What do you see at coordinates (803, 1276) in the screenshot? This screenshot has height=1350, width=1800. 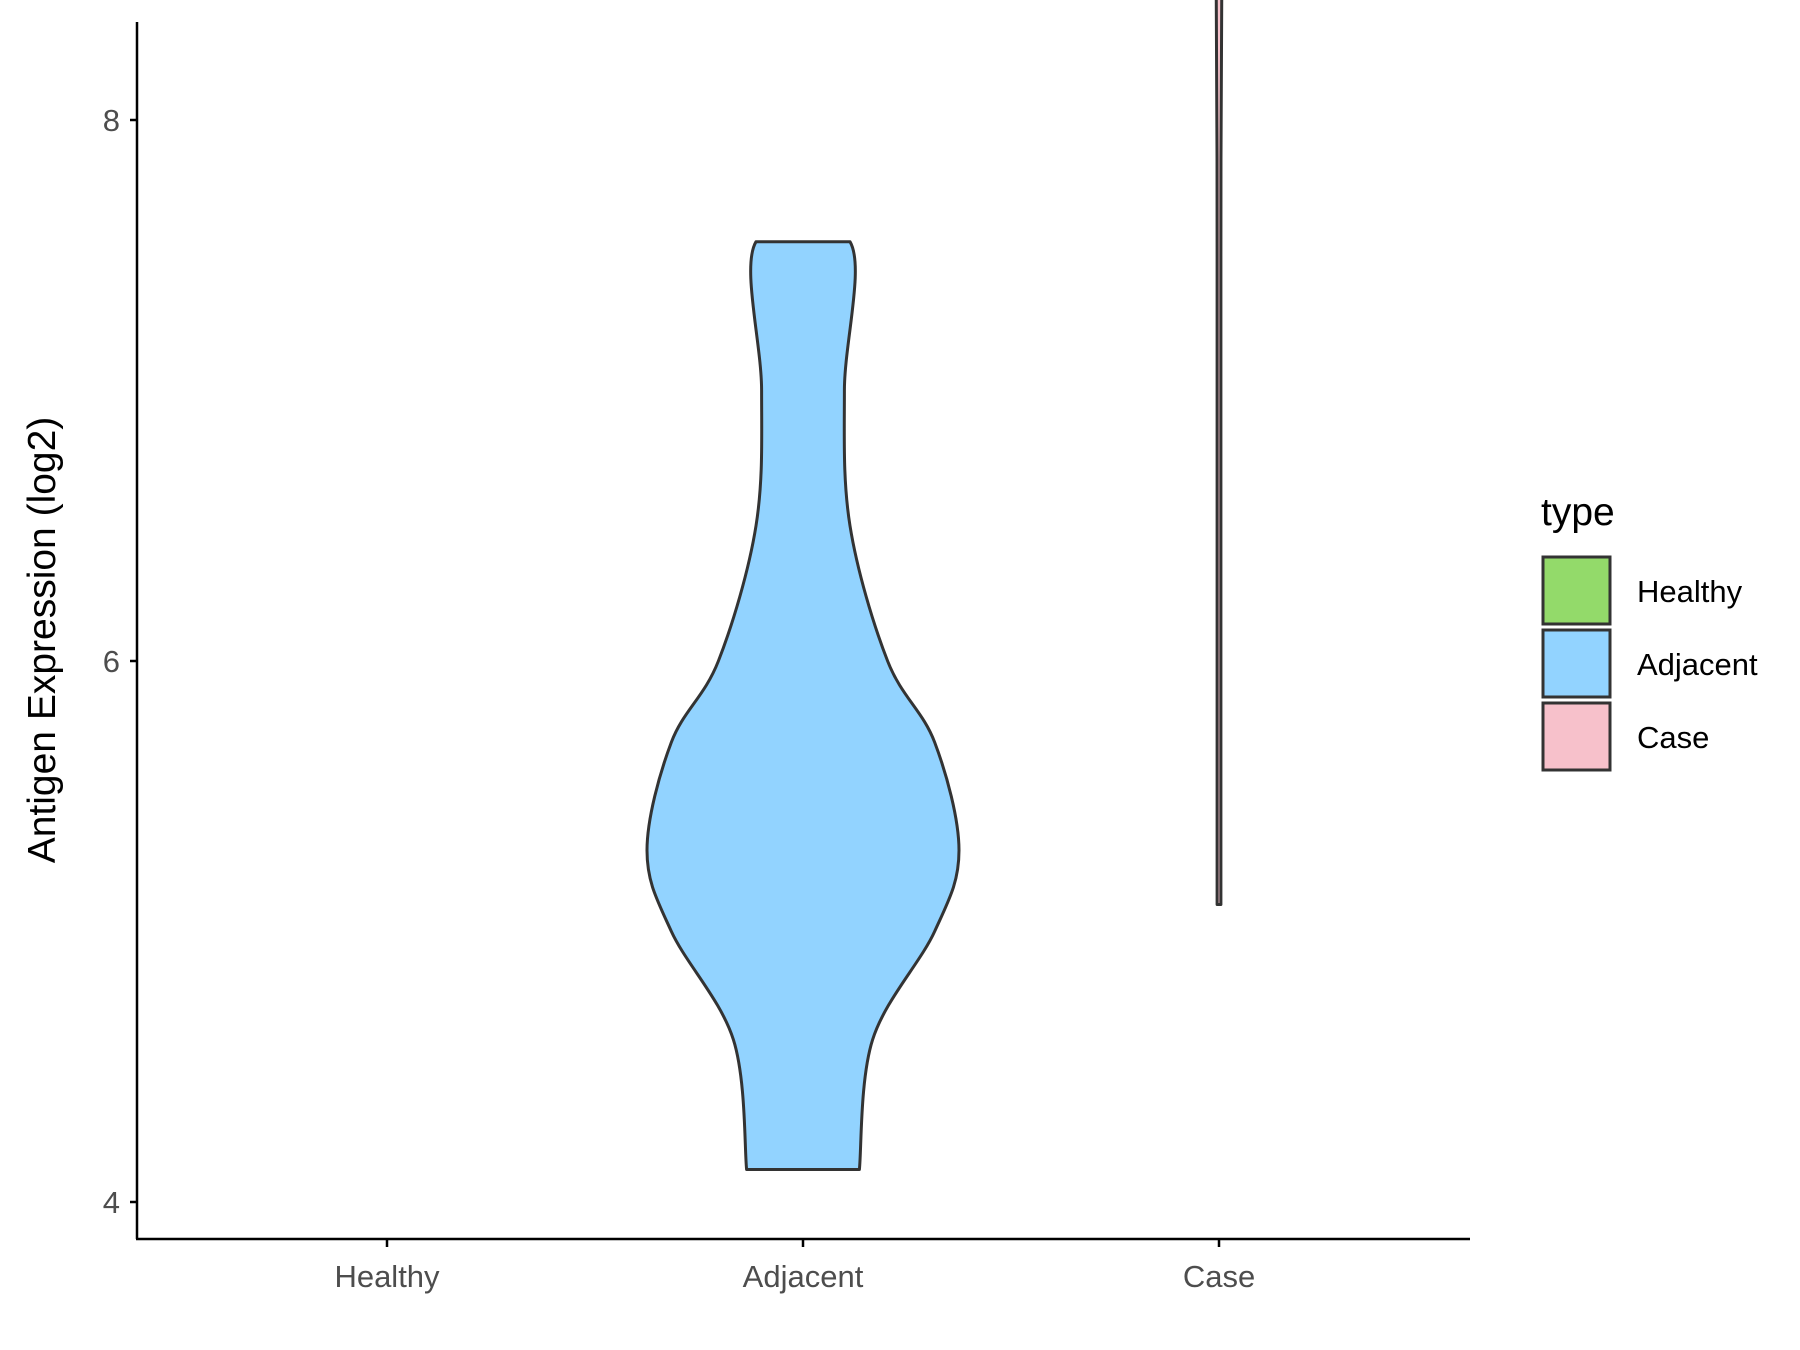 I see `x-tick-label: Adjacent` at bounding box center [803, 1276].